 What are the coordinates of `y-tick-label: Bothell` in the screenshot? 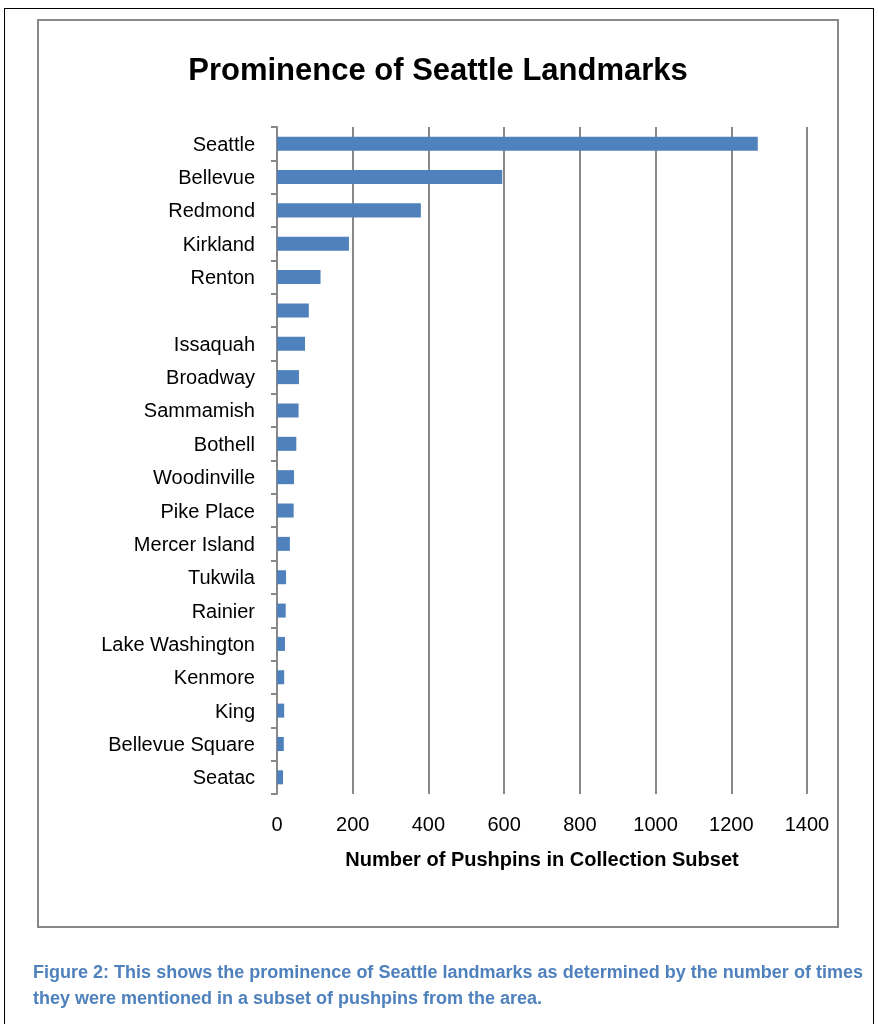 It's located at (224, 443).